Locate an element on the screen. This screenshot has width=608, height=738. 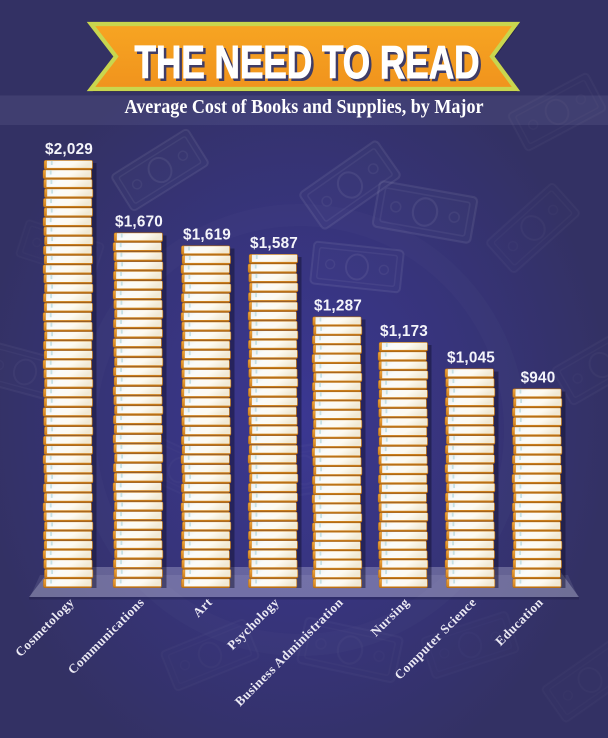
svg-text: $1,619 is located at coordinates (207, 235).